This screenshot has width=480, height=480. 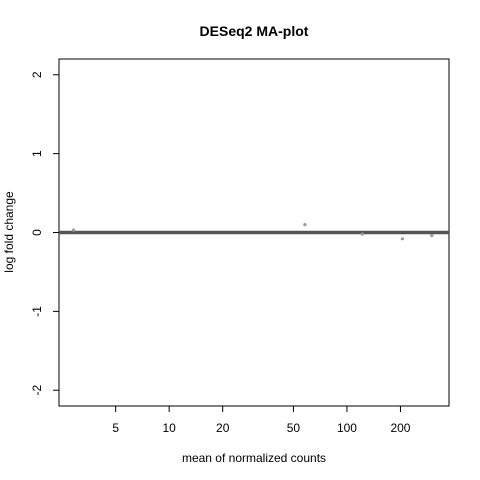 What do you see at coordinates (261, 420) in the screenshot?
I see `x-axis: 5 10 20 50 100 200` at bounding box center [261, 420].